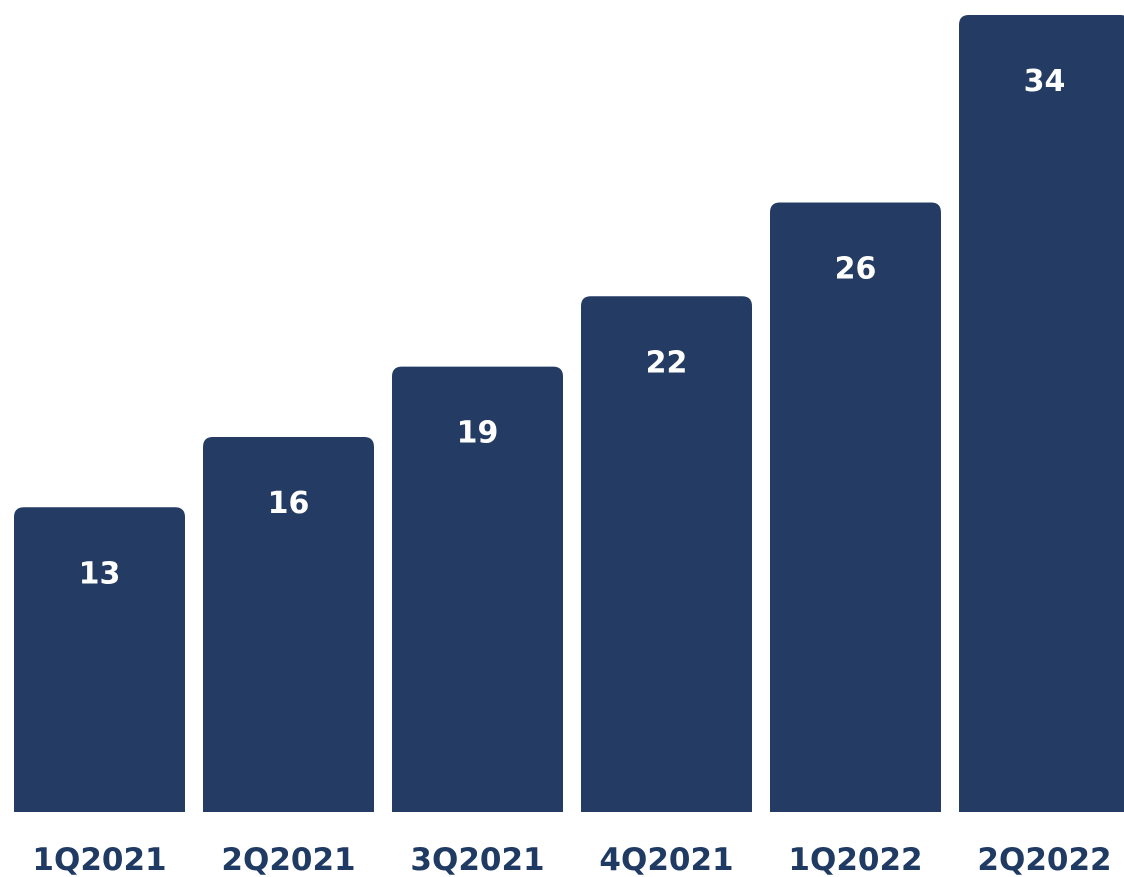 Image resolution: width=1124 pixels, height=877 pixels. Describe the element at coordinates (571, 859) in the screenshot. I see `category-labels-group: 1Q2021 2Q2021 3Q2021 4Q2021 1Q2022 2Q2022` at that location.